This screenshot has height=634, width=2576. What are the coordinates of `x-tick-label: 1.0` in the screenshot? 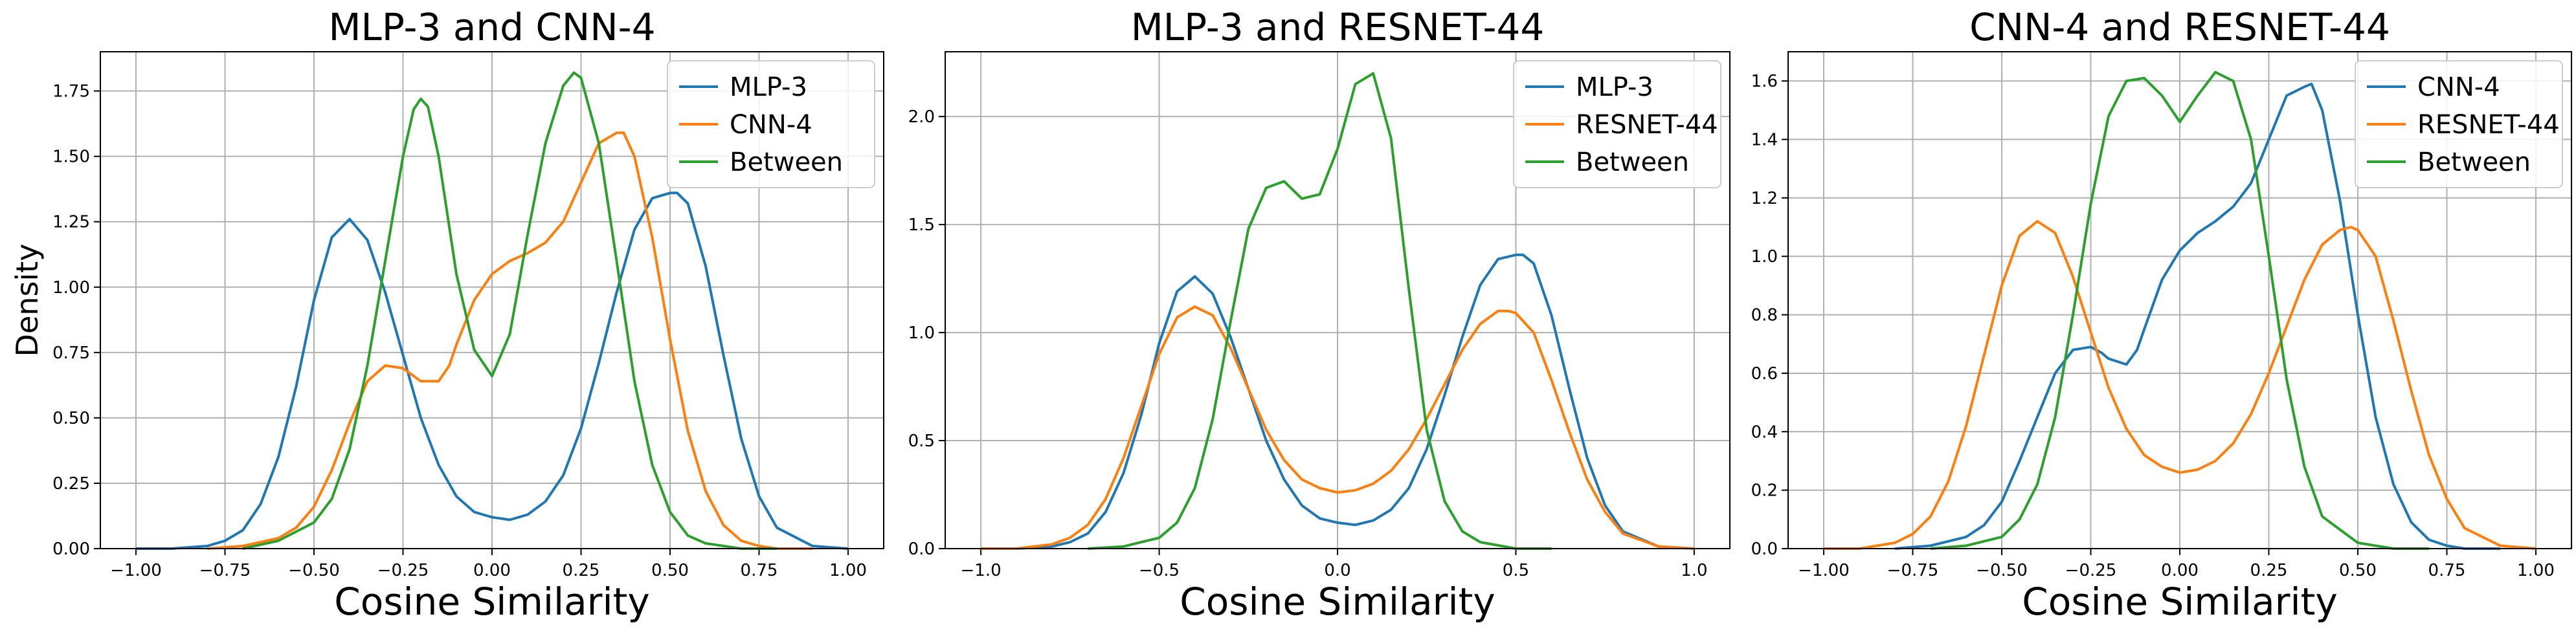 It's located at (1694, 570).